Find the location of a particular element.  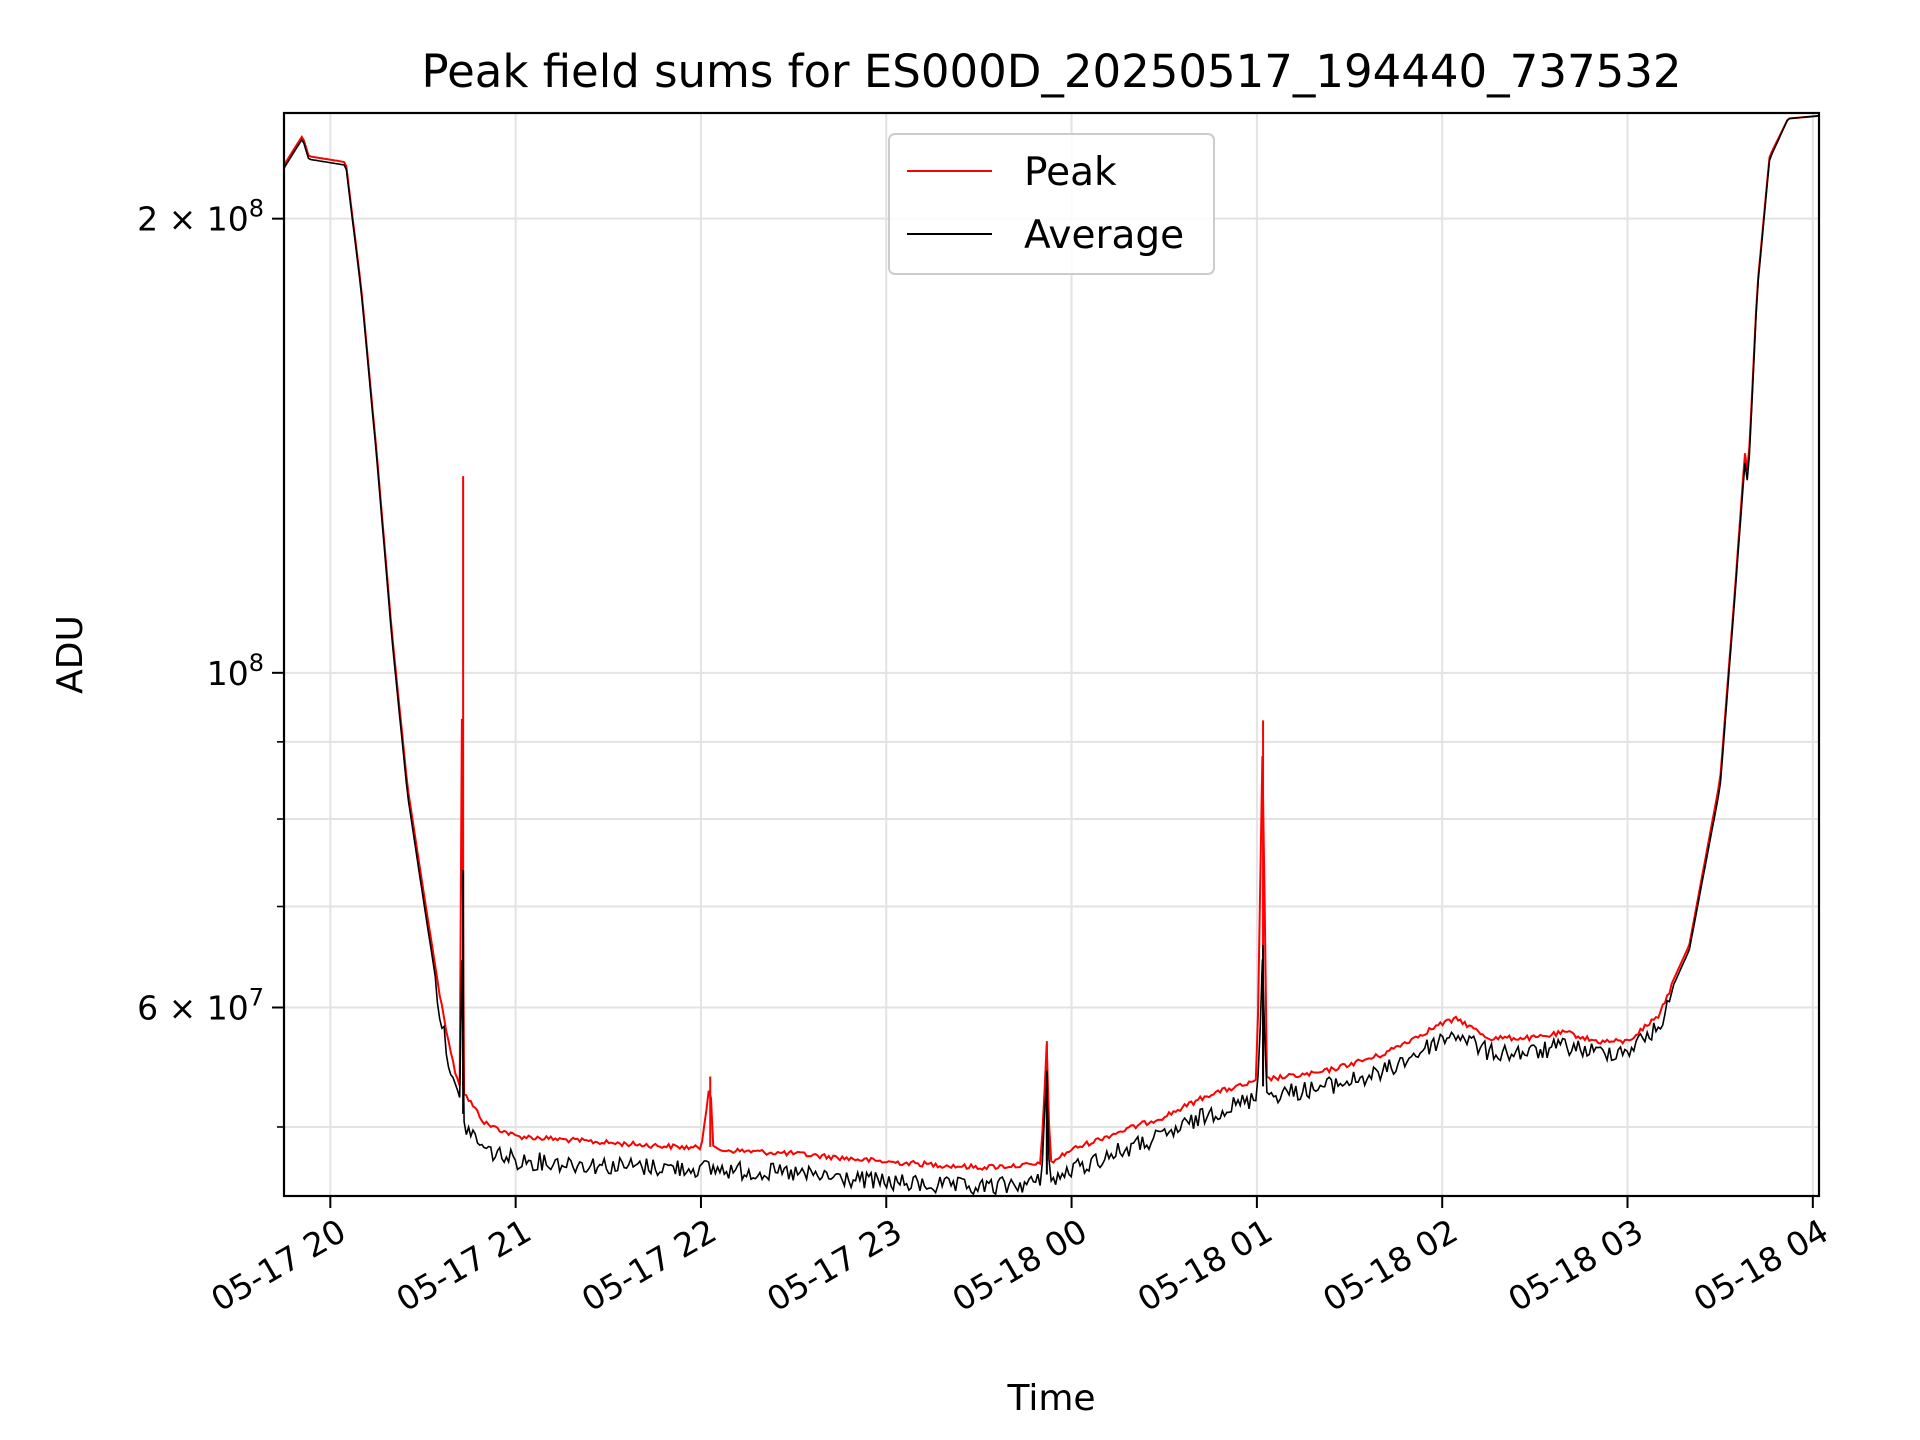

y-tick-label: 108 is located at coordinates (235, 671).